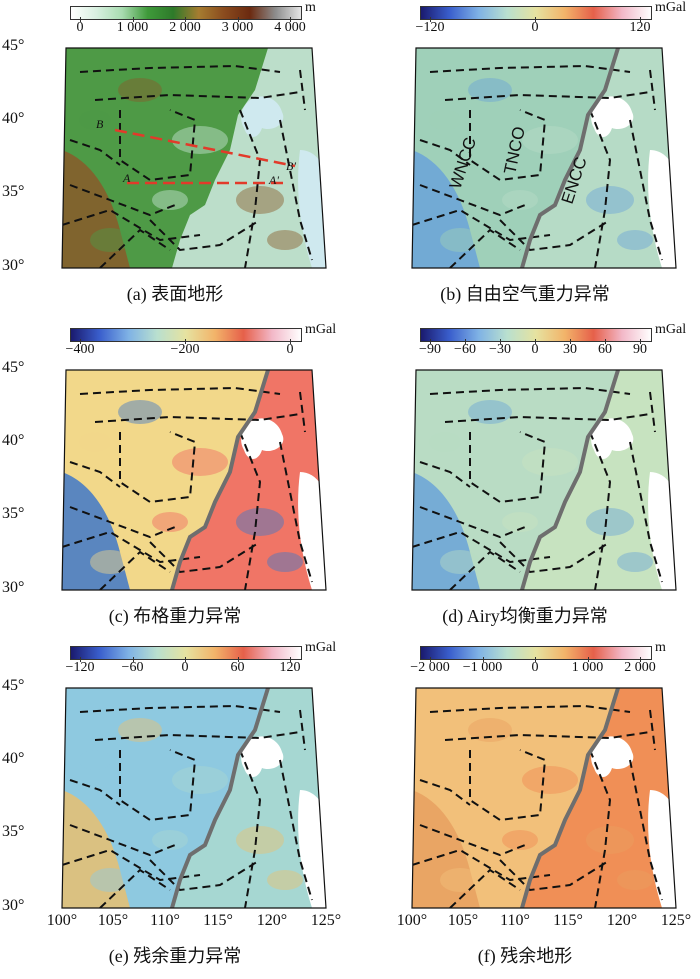 Image resolution: width=700 pixels, height=979 pixels. Describe the element at coordinates (126, 178) in the screenshot. I see `map-label-a: A` at that location.